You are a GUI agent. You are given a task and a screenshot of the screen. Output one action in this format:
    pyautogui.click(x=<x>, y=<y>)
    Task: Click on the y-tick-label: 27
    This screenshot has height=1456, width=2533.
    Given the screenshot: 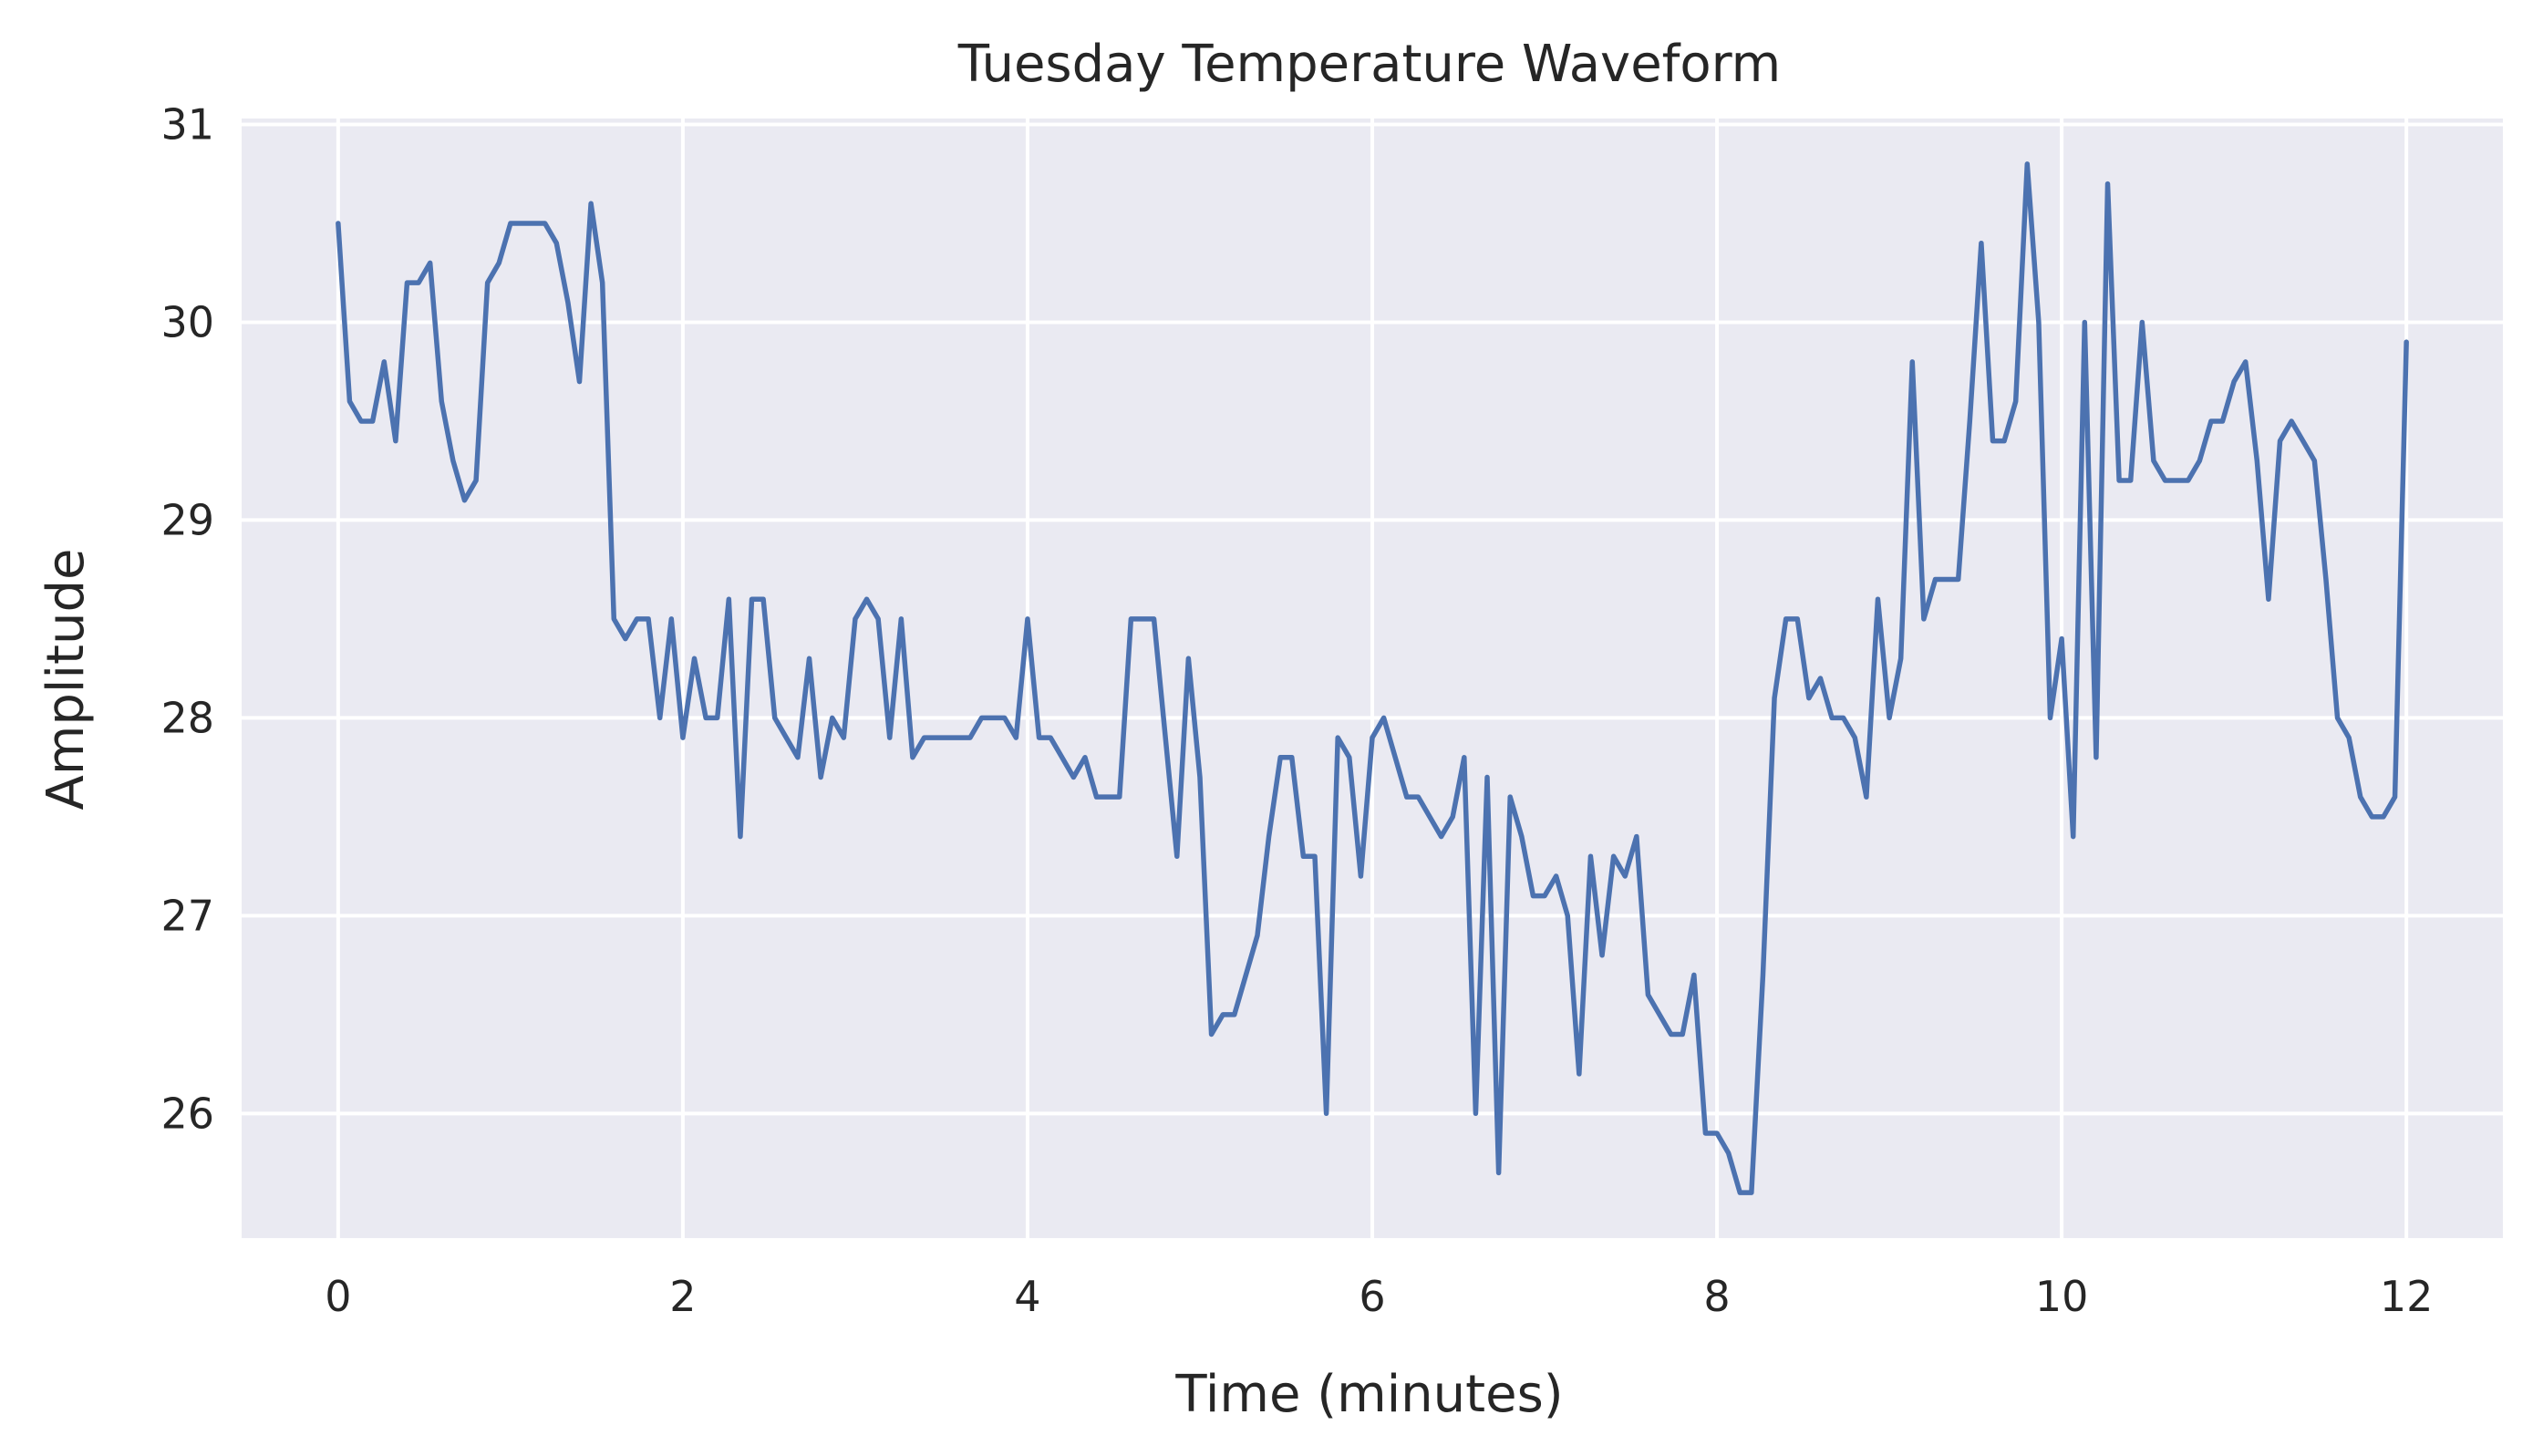 What is the action you would take?
    pyautogui.click(x=187, y=916)
    